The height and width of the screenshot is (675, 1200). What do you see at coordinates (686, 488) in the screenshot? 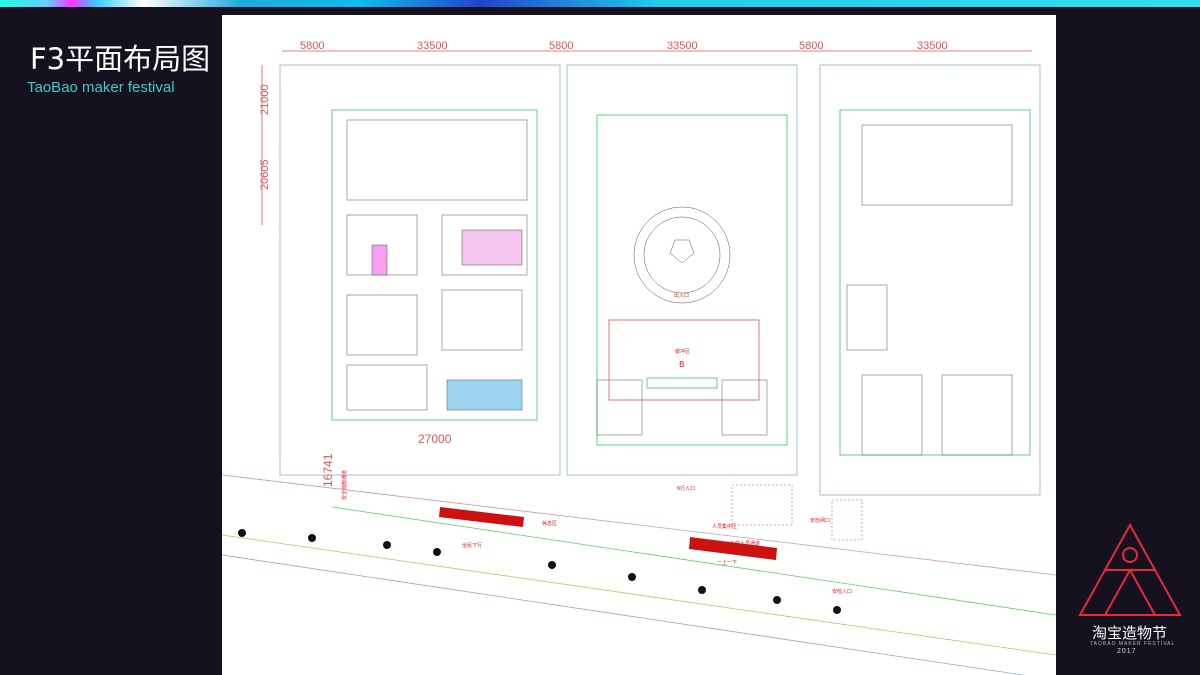
I see `label-entry: 6行入口` at bounding box center [686, 488].